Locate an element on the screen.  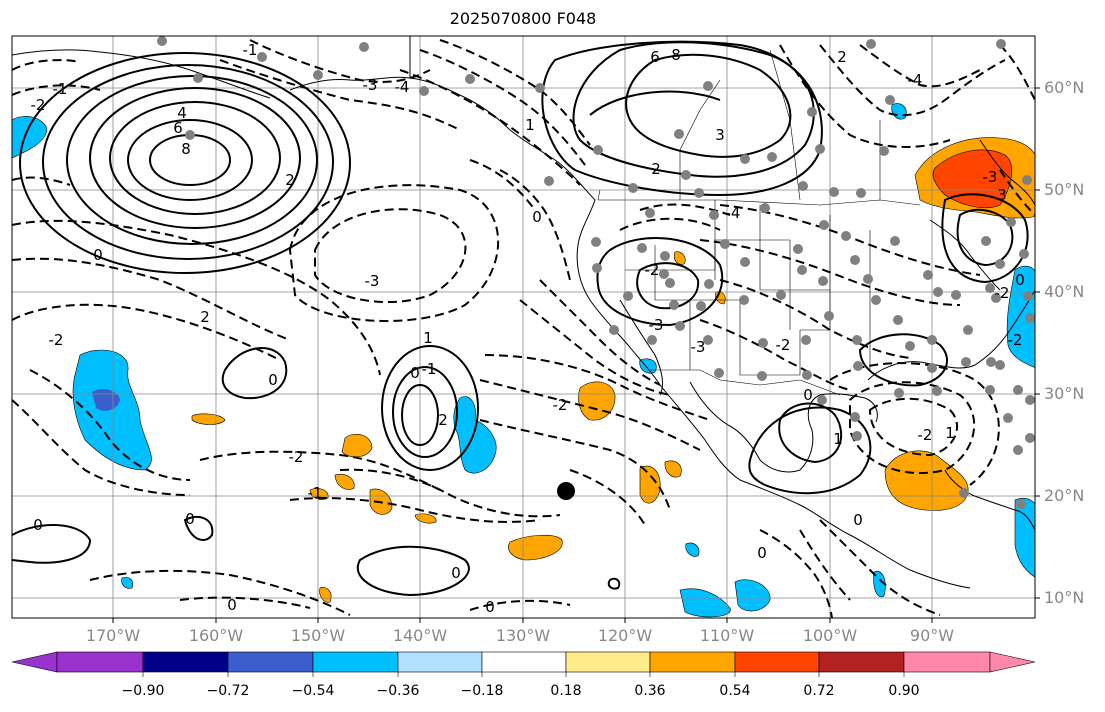
shaded-red-region is located at coordinates (972, 179).